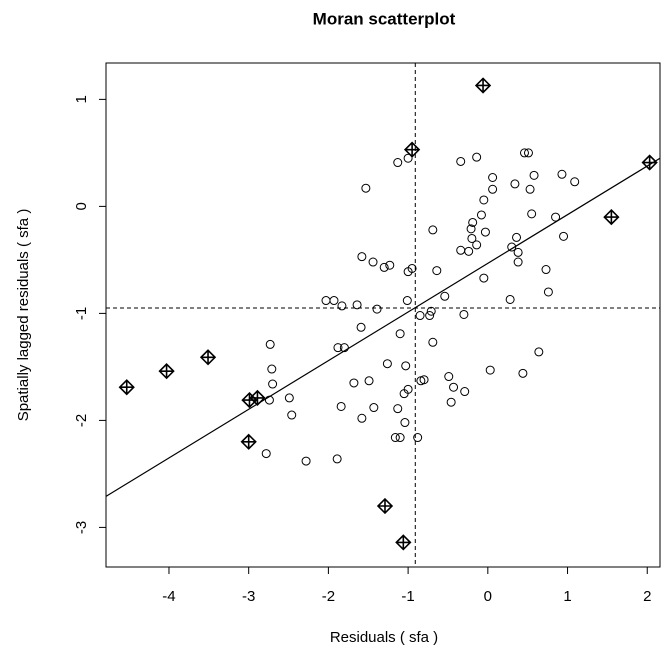 The width and height of the screenshot is (662, 658). Describe the element at coordinates (647, 596) in the screenshot. I see `x-tick-label: 2` at that location.